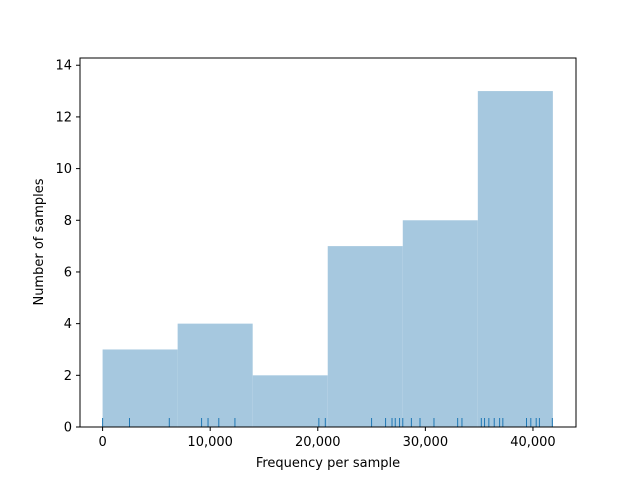  What do you see at coordinates (328, 463) in the screenshot?
I see `x-axis-label: Frequency per sample` at bounding box center [328, 463].